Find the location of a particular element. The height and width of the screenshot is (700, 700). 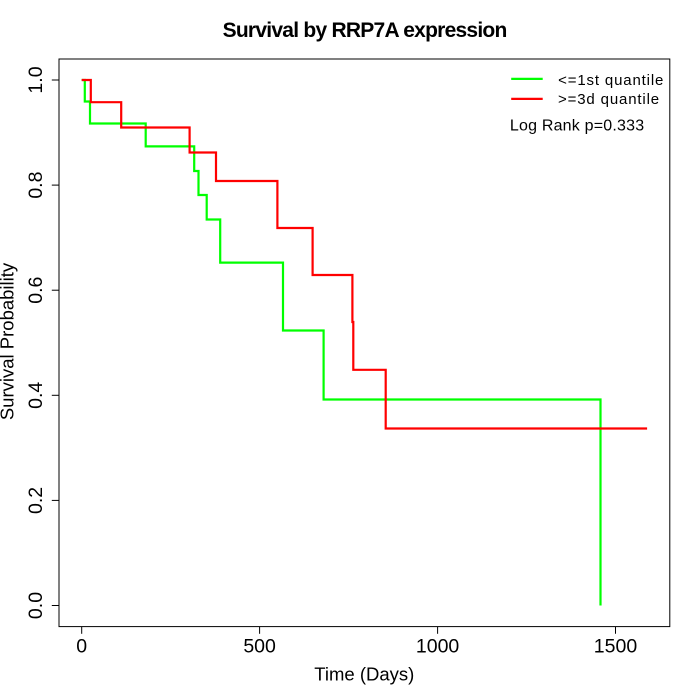

svg-text: Log Rank p=0.333 is located at coordinates (577, 126).